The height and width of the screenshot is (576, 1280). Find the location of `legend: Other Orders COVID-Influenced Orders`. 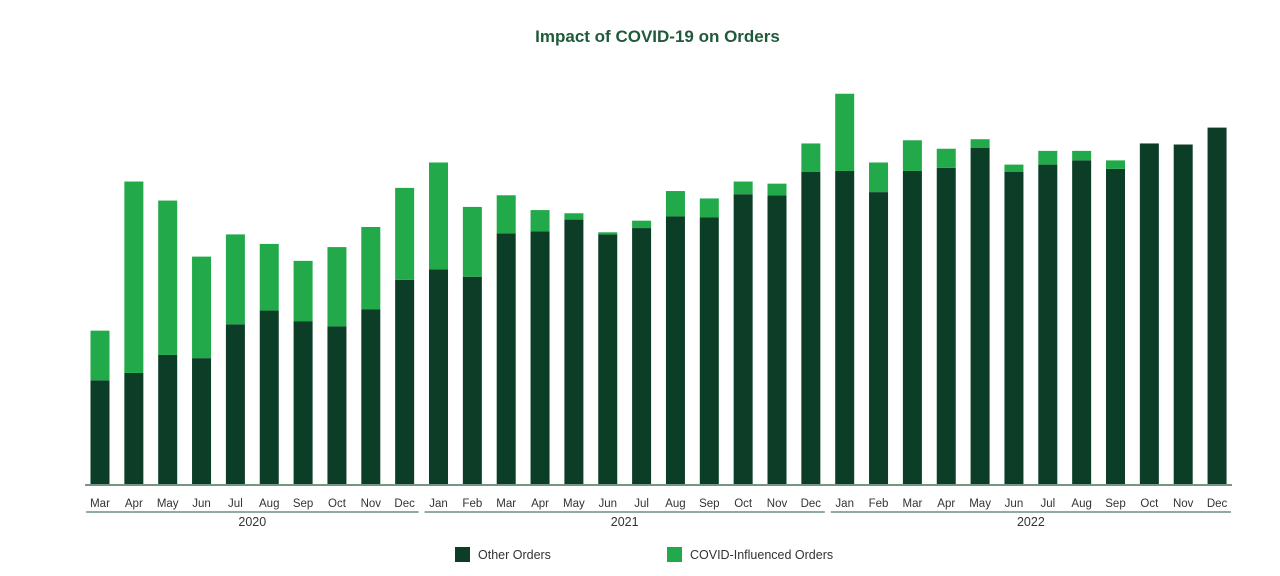

legend: Other Orders COVID-Influenced Orders is located at coordinates (644, 554).